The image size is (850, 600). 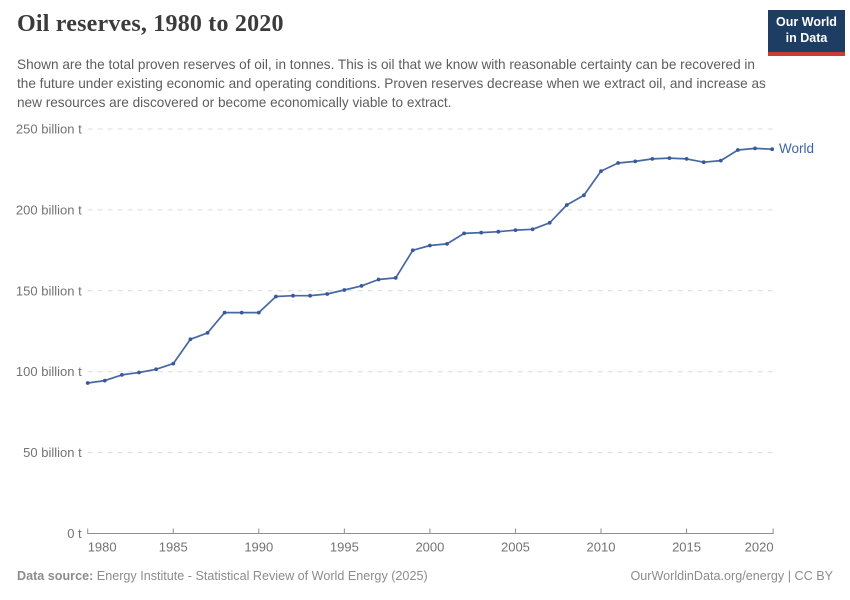 I want to click on x-tick-label: 1980, so click(x=102, y=547).